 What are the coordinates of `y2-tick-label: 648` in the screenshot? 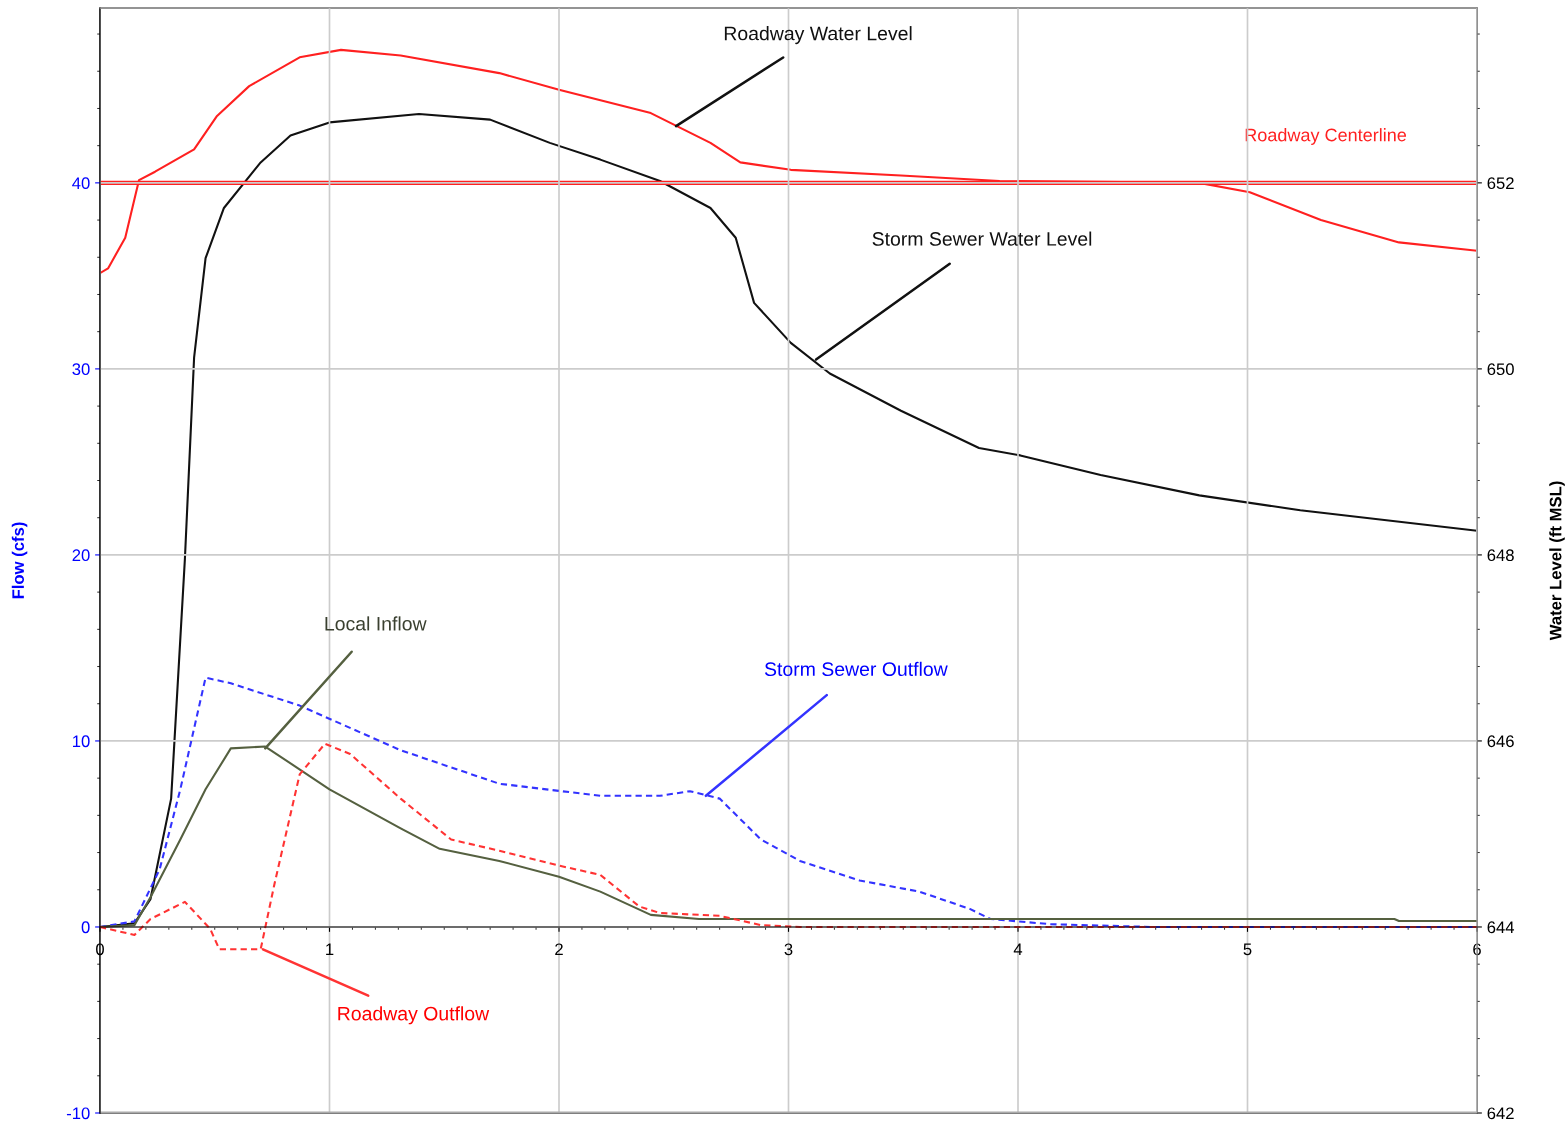 It's located at (1500, 555).